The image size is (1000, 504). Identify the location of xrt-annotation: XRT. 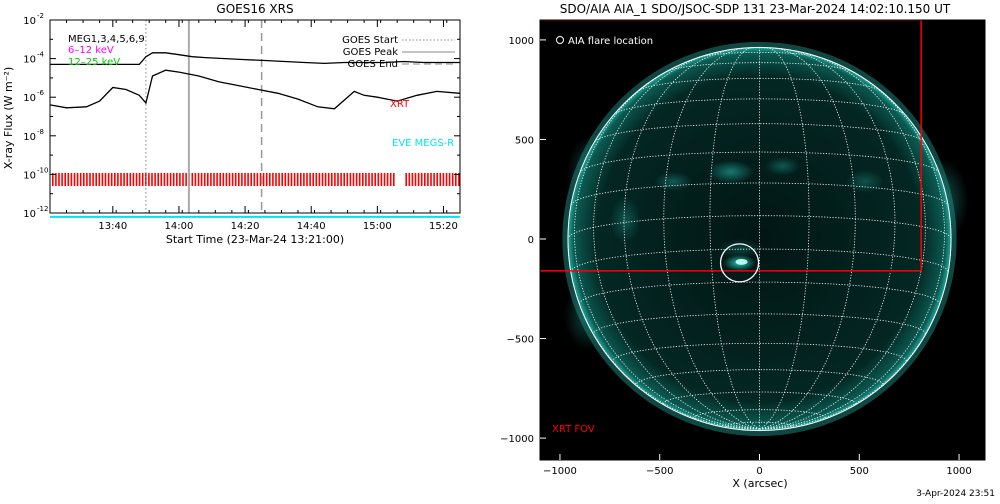
(400, 104).